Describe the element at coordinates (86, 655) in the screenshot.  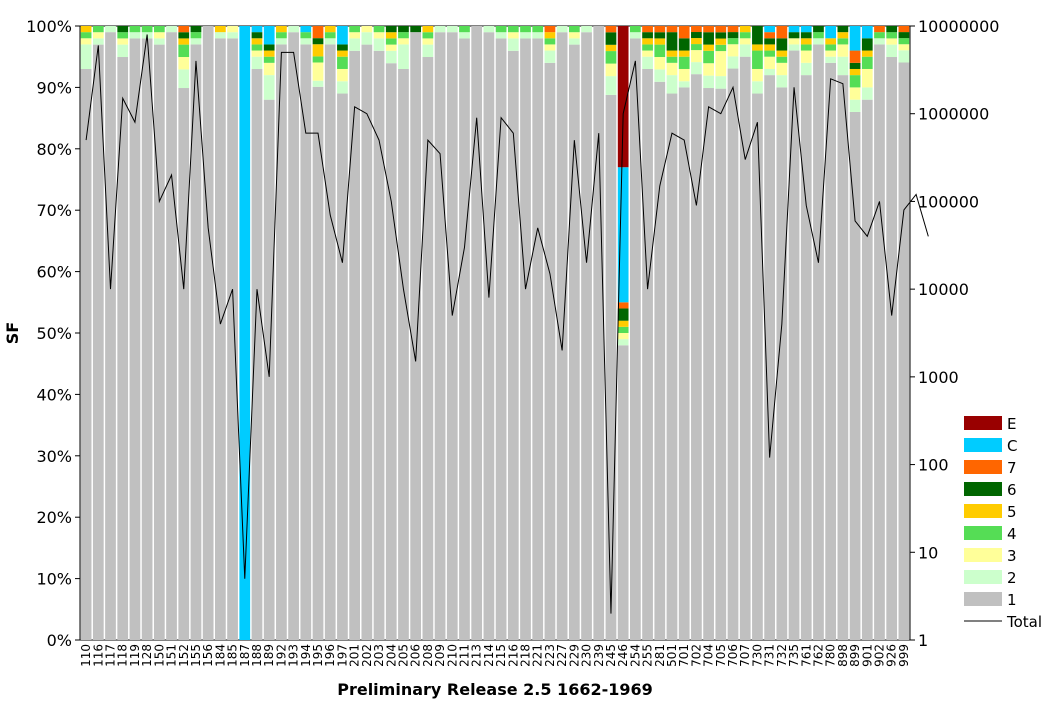
I see `x-tick-label: 110` at that location.